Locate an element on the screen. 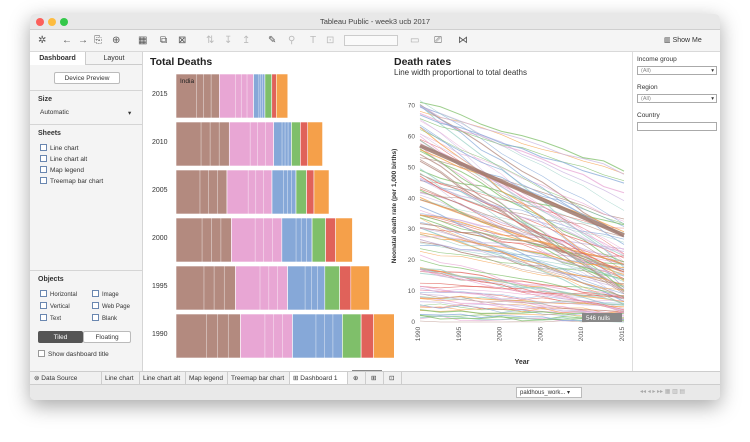 This screenshot has height=442, width=750. x-tick-label: 2015 is located at coordinates (622, 333).